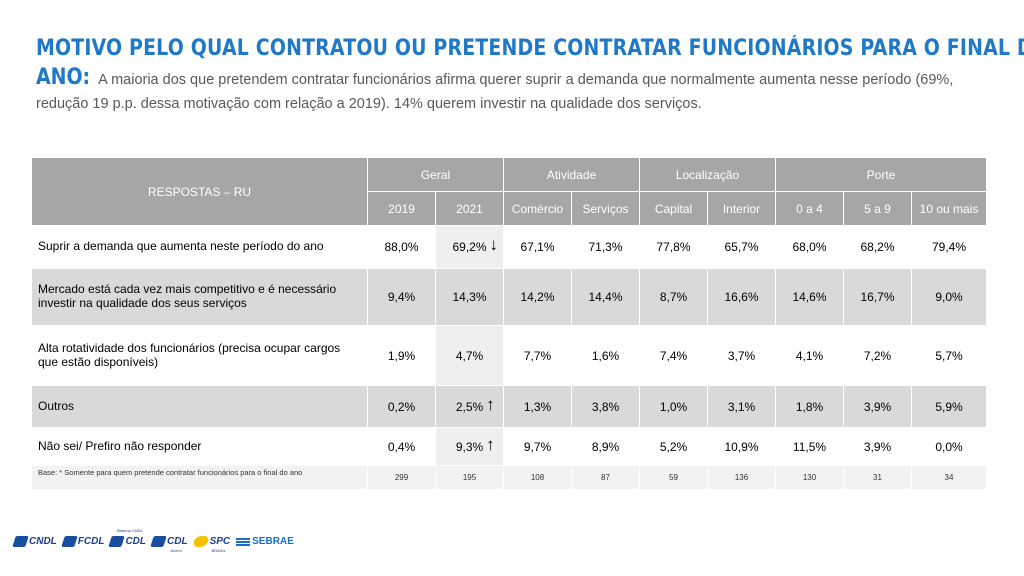  What do you see at coordinates (605, 208) in the screenshot?
I see `column-header: Serviços` at bounding box center [605, 208].